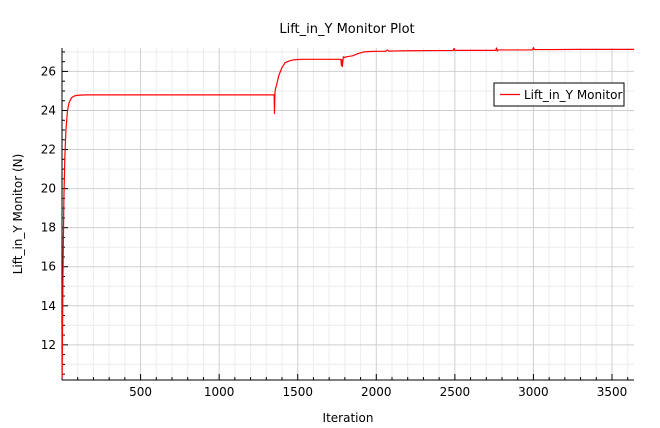  I want to click on legend-entry-label: Lift_in_Y Monitor, so click(573, 95).